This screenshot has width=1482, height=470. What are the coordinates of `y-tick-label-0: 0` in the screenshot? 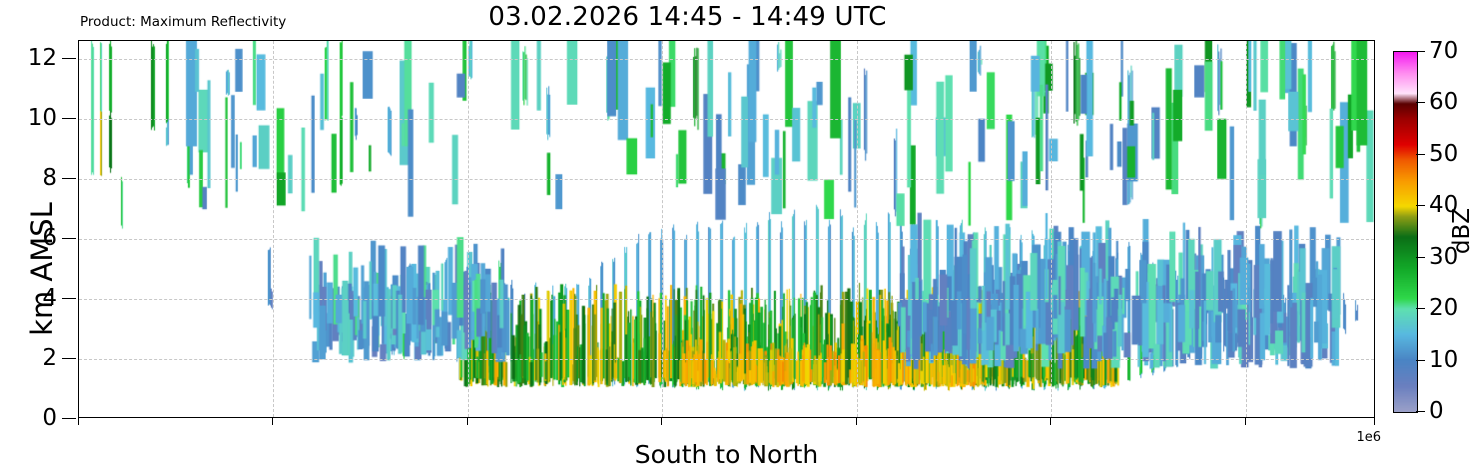 It's located at (49, 418).